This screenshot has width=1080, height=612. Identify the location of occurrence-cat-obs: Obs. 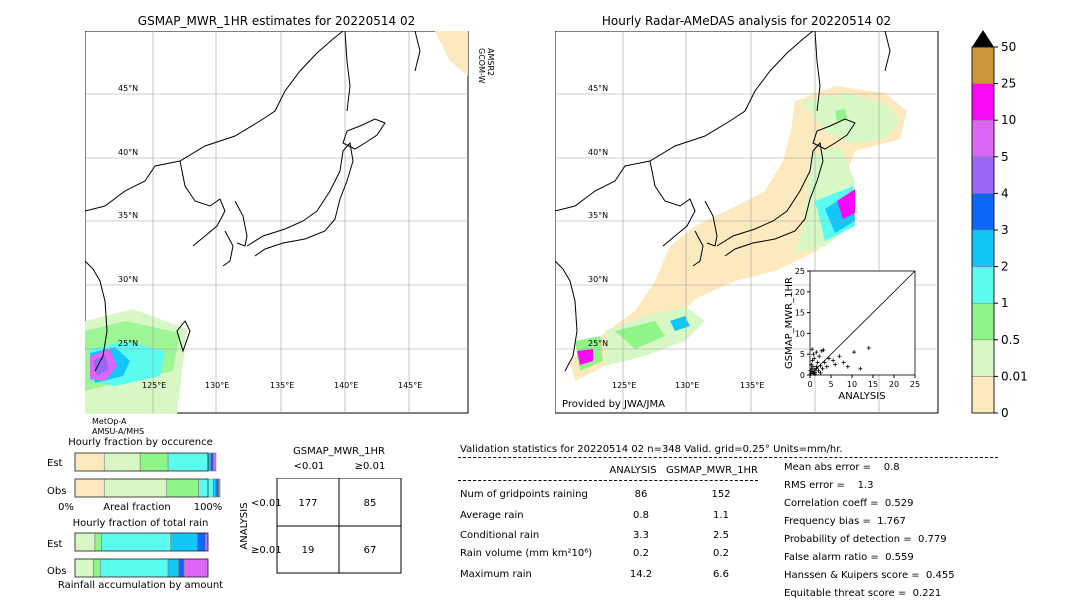
(56, 491).